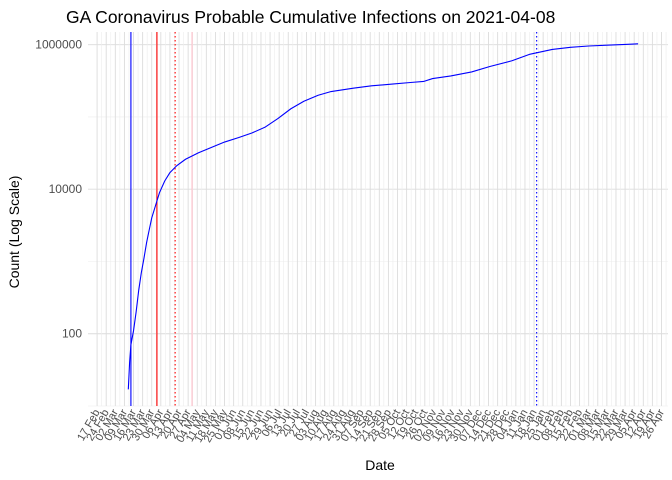 This screenshot has height=480, width=672. Describe the element at coordinates (72, 334) in the screenshot. I see `y-tick-label: 100` at that location.